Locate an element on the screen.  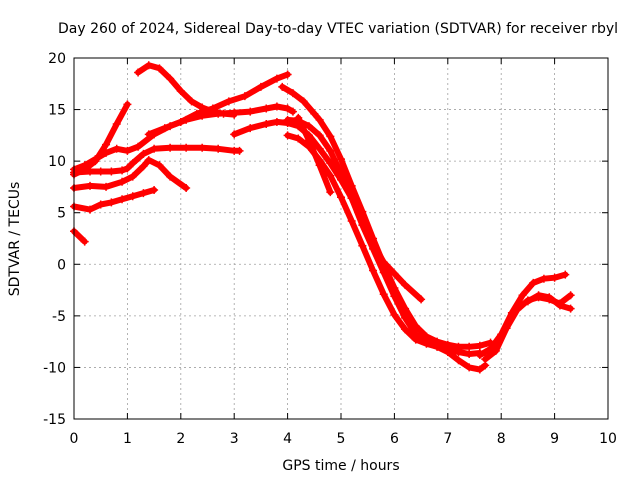
x-tick-label: 1 is located at coordinates (127, 439).